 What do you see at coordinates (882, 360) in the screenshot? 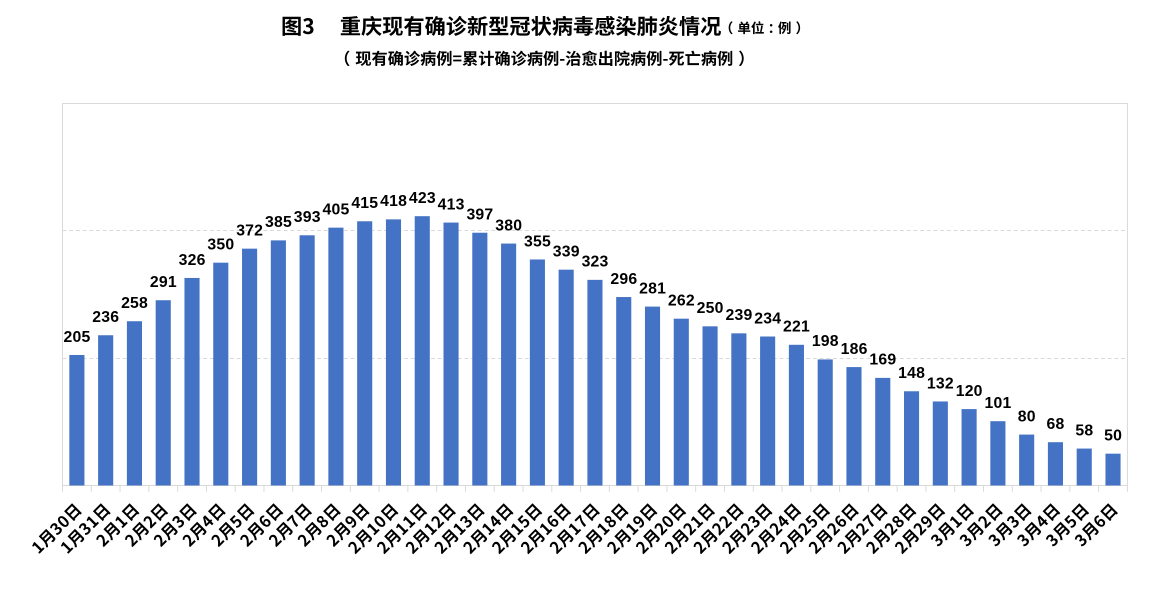
I see `svg-text: 169` at bounding box center [882, 360].